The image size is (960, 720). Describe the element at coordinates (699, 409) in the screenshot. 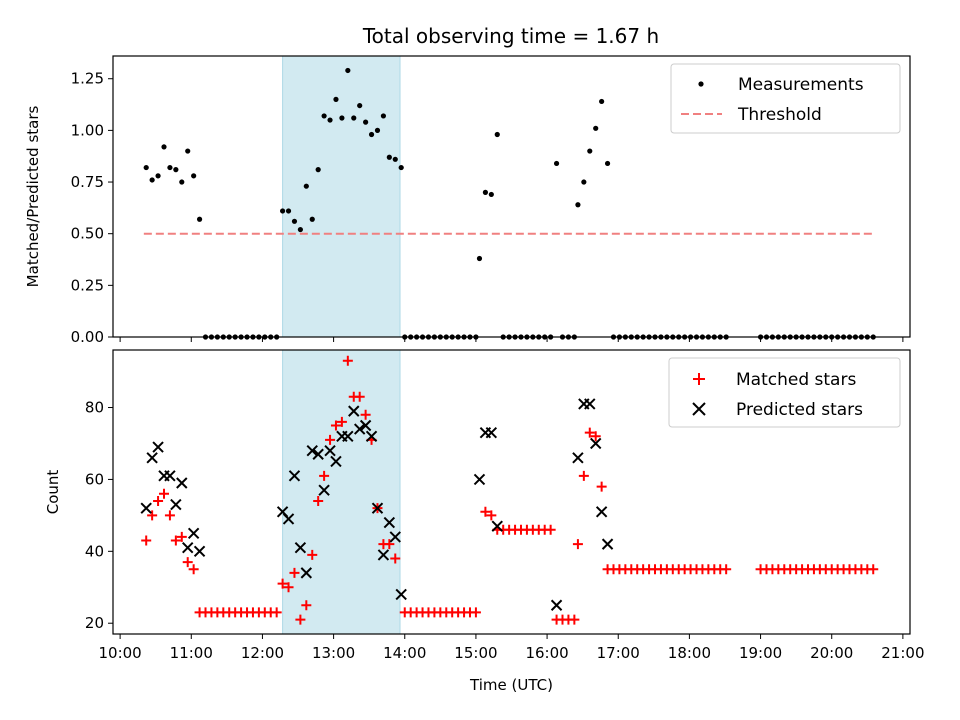

I see `legend-marker-predicted` at that location.